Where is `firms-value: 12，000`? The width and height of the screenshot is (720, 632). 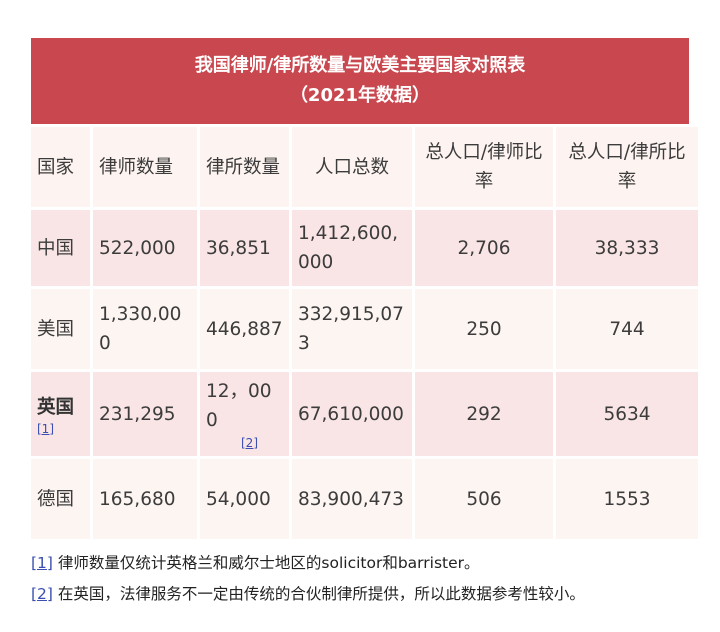
firms-value: 12，000 is located at coordinates (239, 406).